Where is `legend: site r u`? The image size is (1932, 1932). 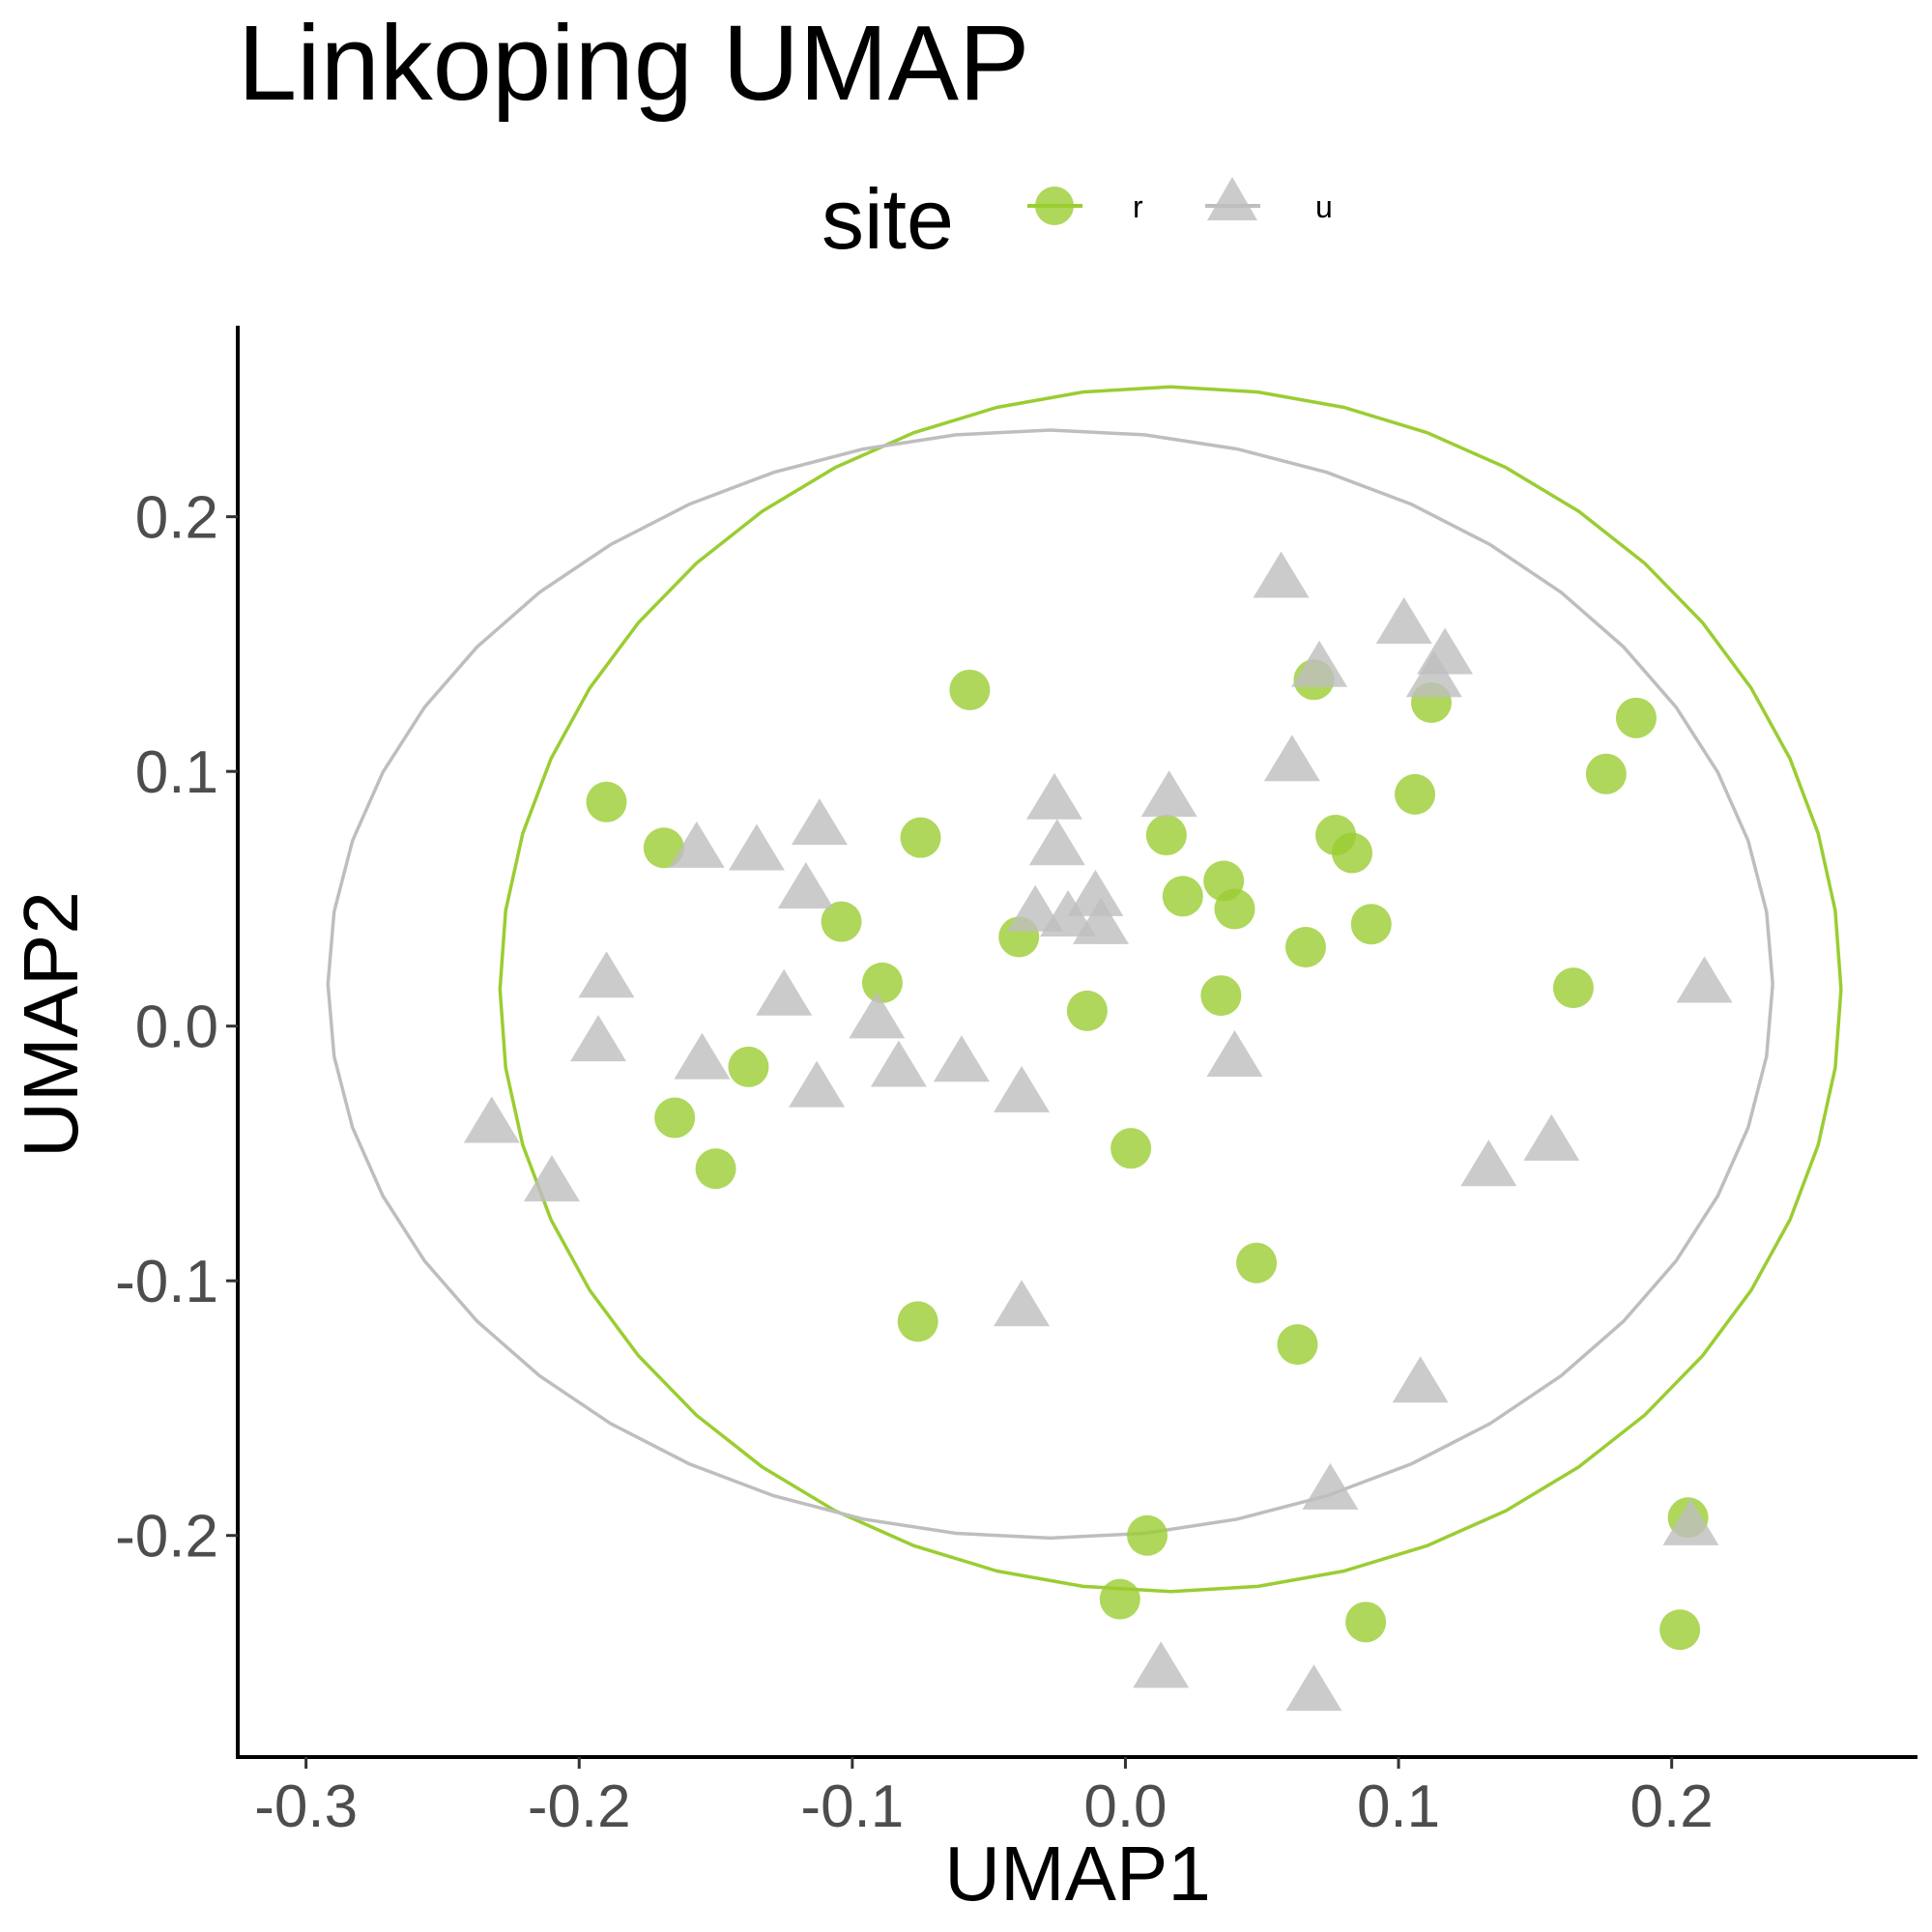
legend: site r u is located at coordinates (1077, 219).